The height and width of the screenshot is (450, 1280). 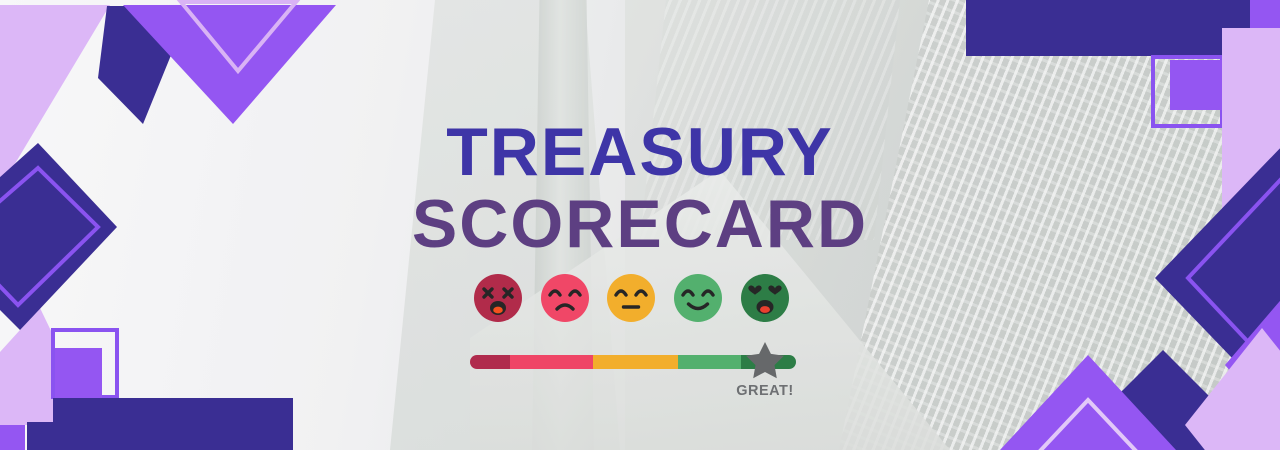 I want to click on corner-decoration-bottom-left, so click(x=146, y=389).